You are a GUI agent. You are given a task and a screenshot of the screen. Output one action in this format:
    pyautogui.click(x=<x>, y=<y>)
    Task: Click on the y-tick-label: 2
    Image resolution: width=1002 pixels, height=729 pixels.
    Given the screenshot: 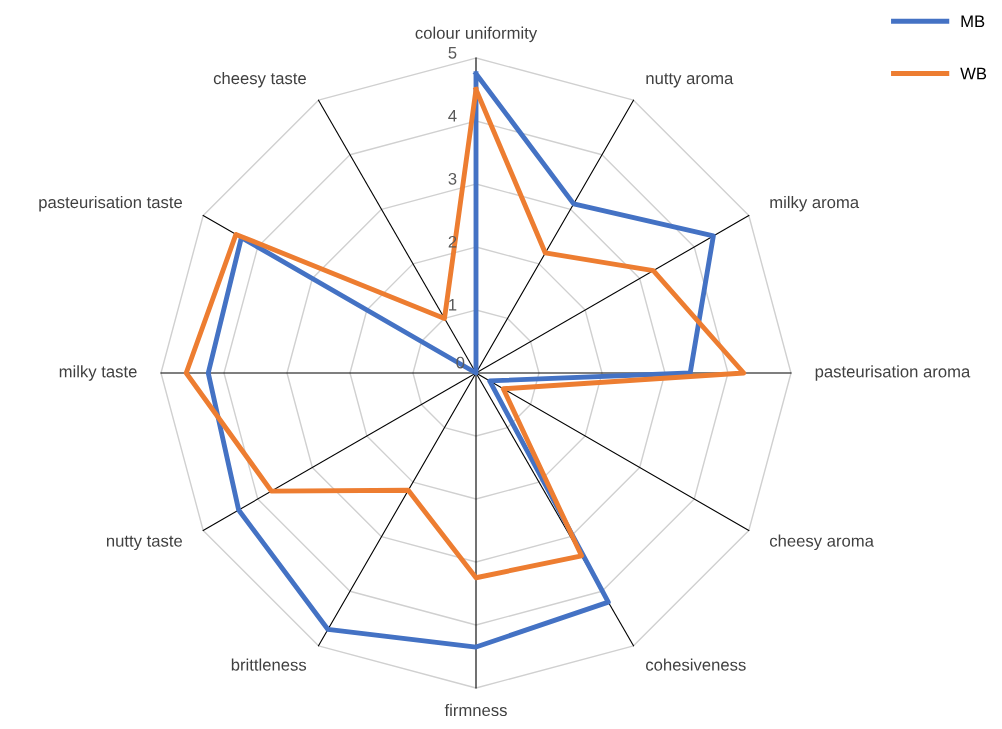 What is the action you would take?
    pyautogui.click(x=452, y=241)
    